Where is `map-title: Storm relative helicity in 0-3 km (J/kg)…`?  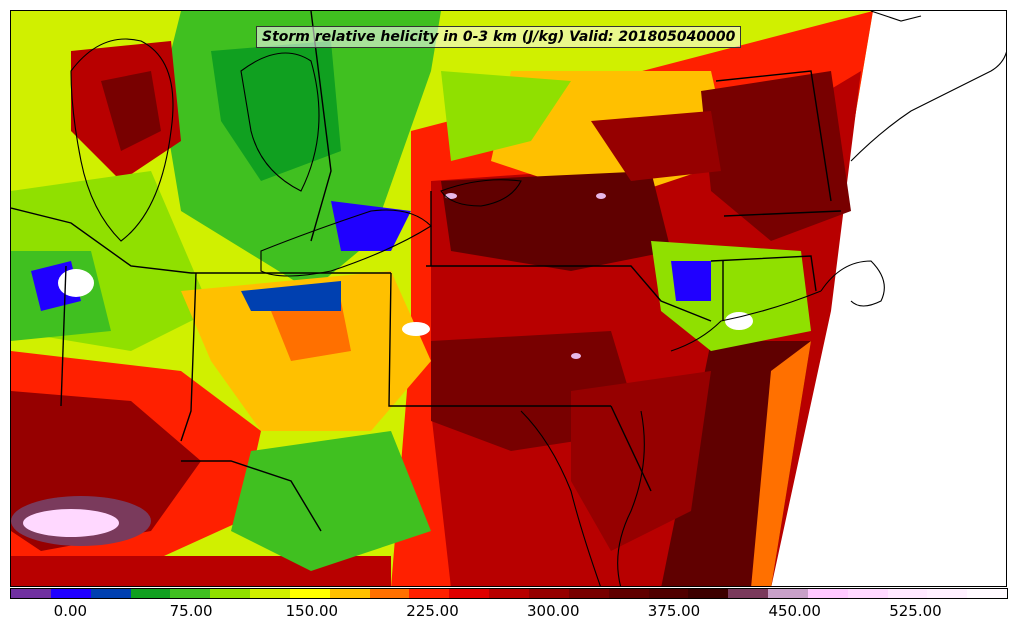
map-title: Storm relative helicity in 0-3 km (J/kg)… is located at coordinates (499, 37).